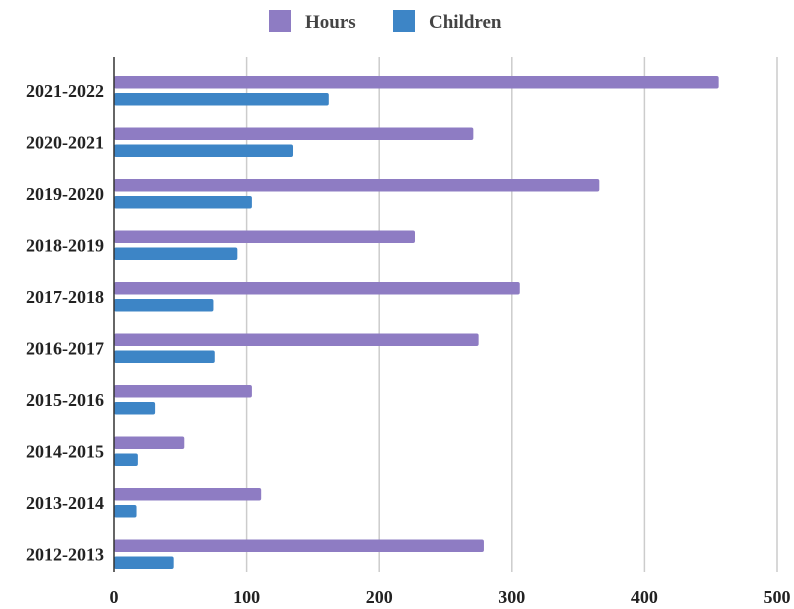 The width and height of the screenshot is (794, 609). Describe the element at coordinates (357, 185) in the screenshot. I see `bar-hours-2019-2020` at that location.